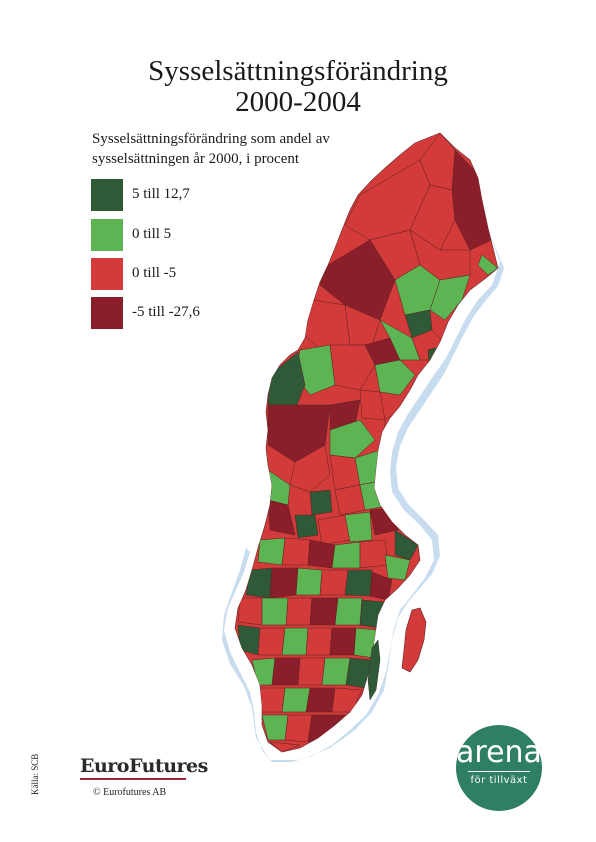 The height and width of the screenshot is (842, 596). Describe the element at coordinates (130, 792) in the screenshot. I see `eurofutures-copyright: © Eurofutures AB` at that location.